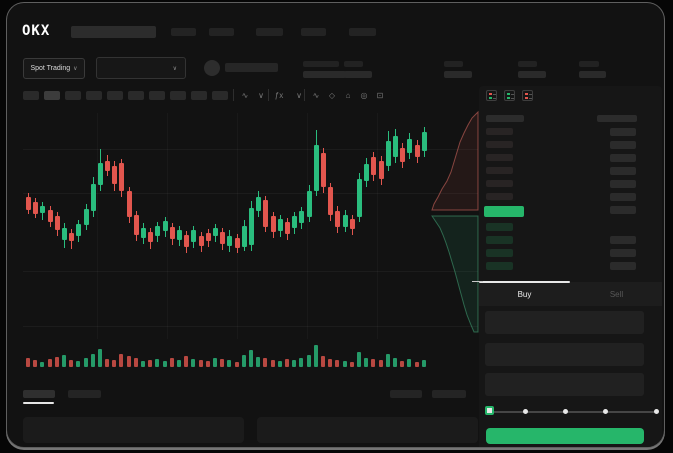 Image resolution: width=673 pixels, height=453 pixels. What do you see at coordinates (212, 68) in the screenshot?
I see `pair-favorite-icon` at bounding box center [212, 68].